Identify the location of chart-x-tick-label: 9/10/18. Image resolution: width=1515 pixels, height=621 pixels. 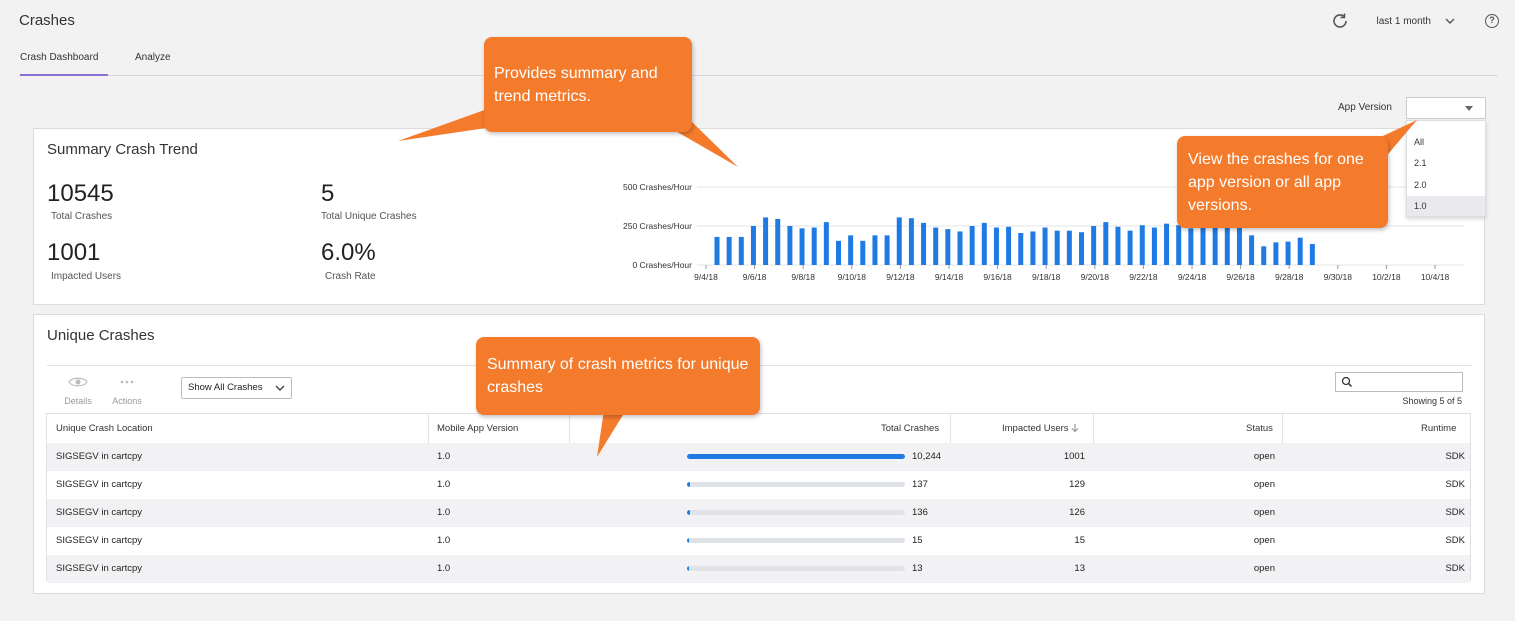
(852, 277).